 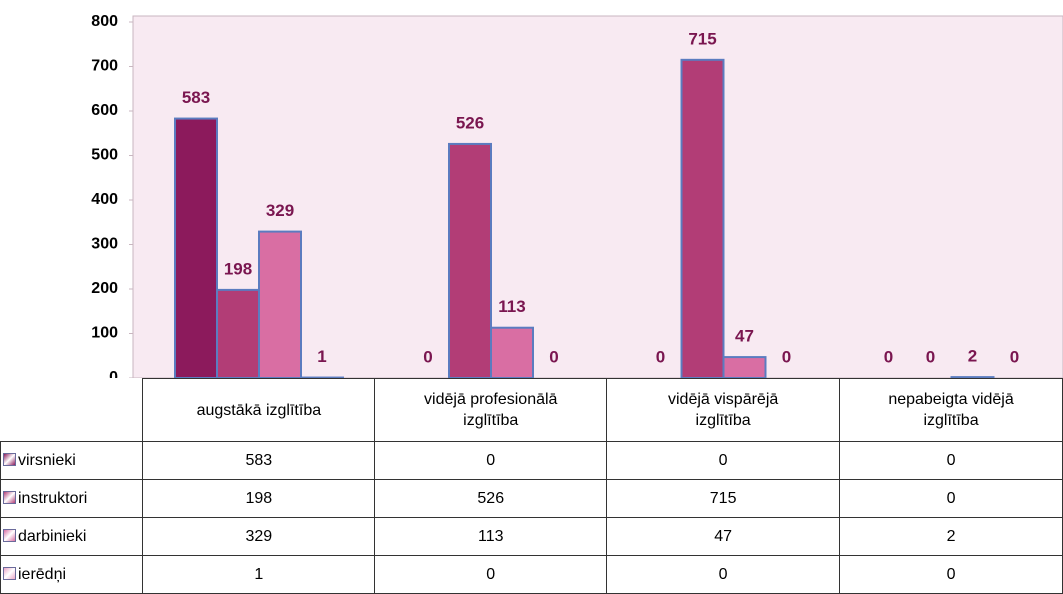 I want to click on legend-cell: instruktori, so click(x=72, y=499).